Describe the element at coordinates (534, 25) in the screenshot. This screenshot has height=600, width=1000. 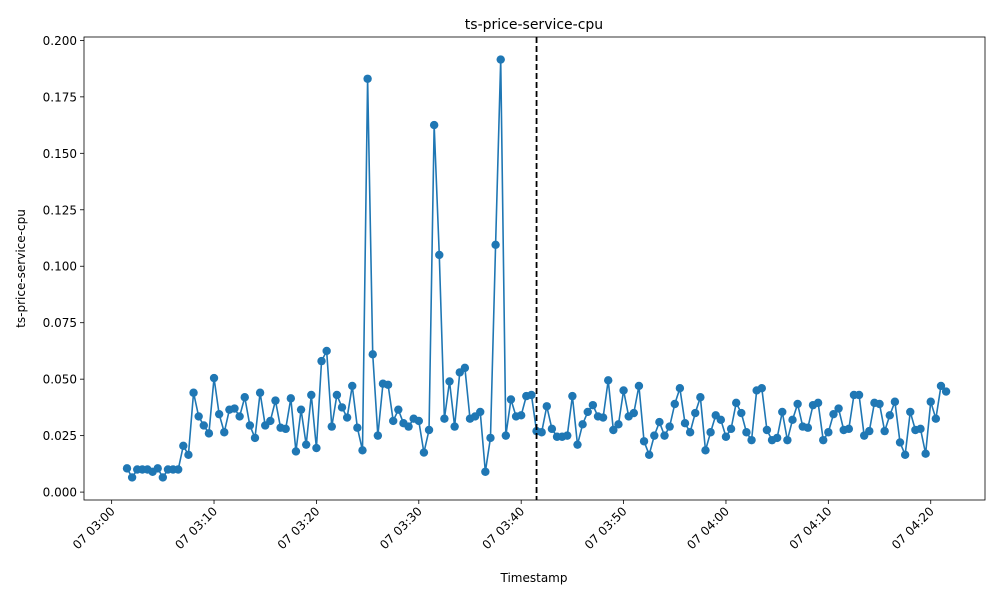
I see `chart-title: ts-price-service-cpu` at that location.